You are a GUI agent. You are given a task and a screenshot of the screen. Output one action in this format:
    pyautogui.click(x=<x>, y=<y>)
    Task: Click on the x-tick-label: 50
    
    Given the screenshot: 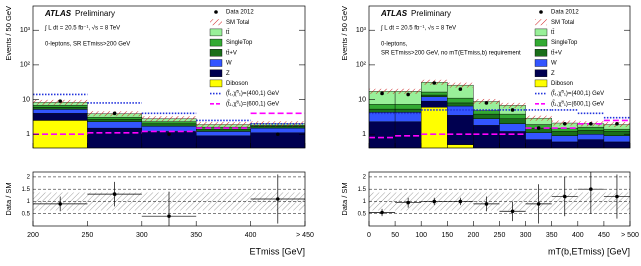 What is the action you would take?
    pyautogui.click(x=395, y=235)
    